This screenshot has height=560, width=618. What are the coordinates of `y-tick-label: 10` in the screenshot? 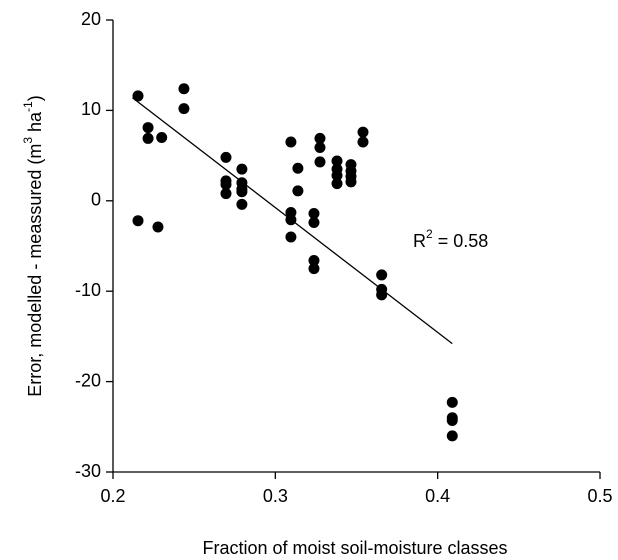 It's located at (91, 109).